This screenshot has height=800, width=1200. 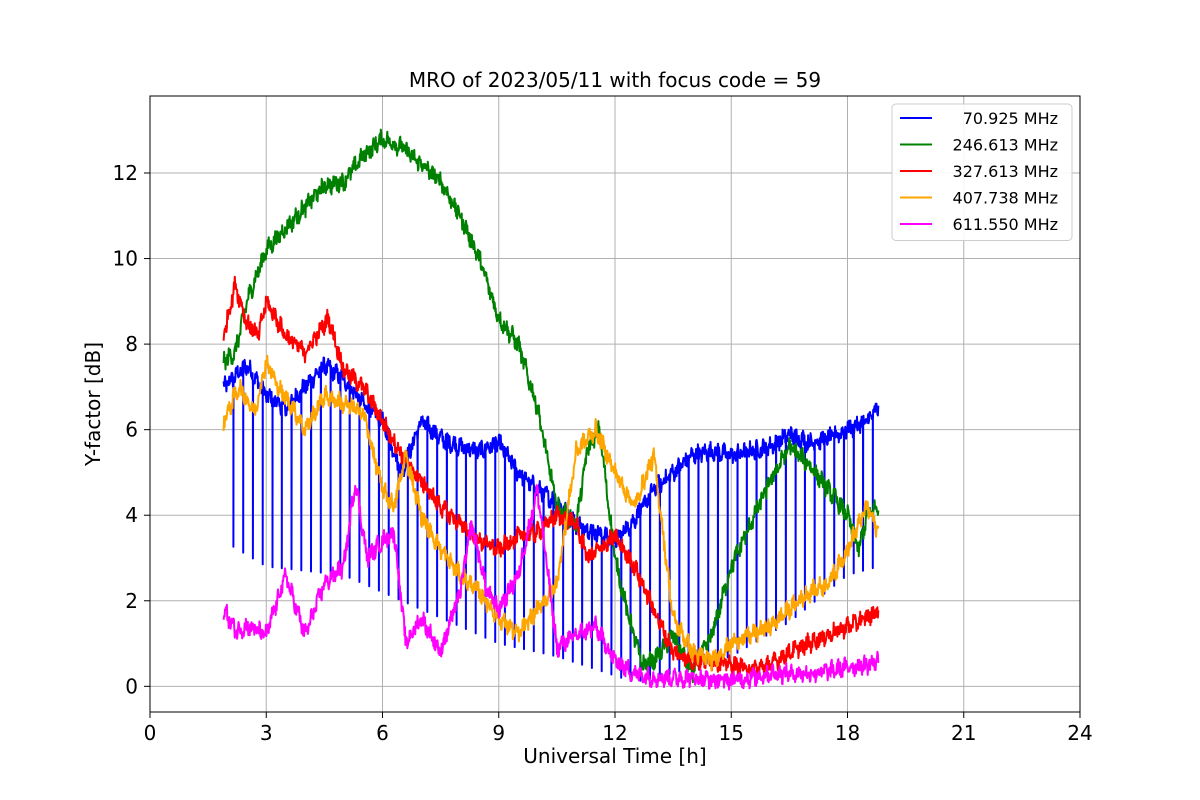 What do you see at coordinates (131, 686) in the screenshot?
I see `y-tick-label: 0` at bounding box center [131, 686].